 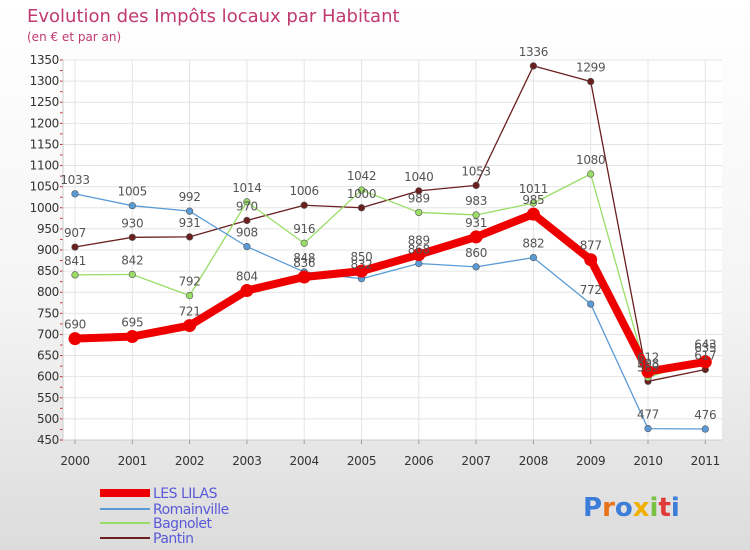 I want to click on y-tick-label: 950, so click(x=48, y=229).